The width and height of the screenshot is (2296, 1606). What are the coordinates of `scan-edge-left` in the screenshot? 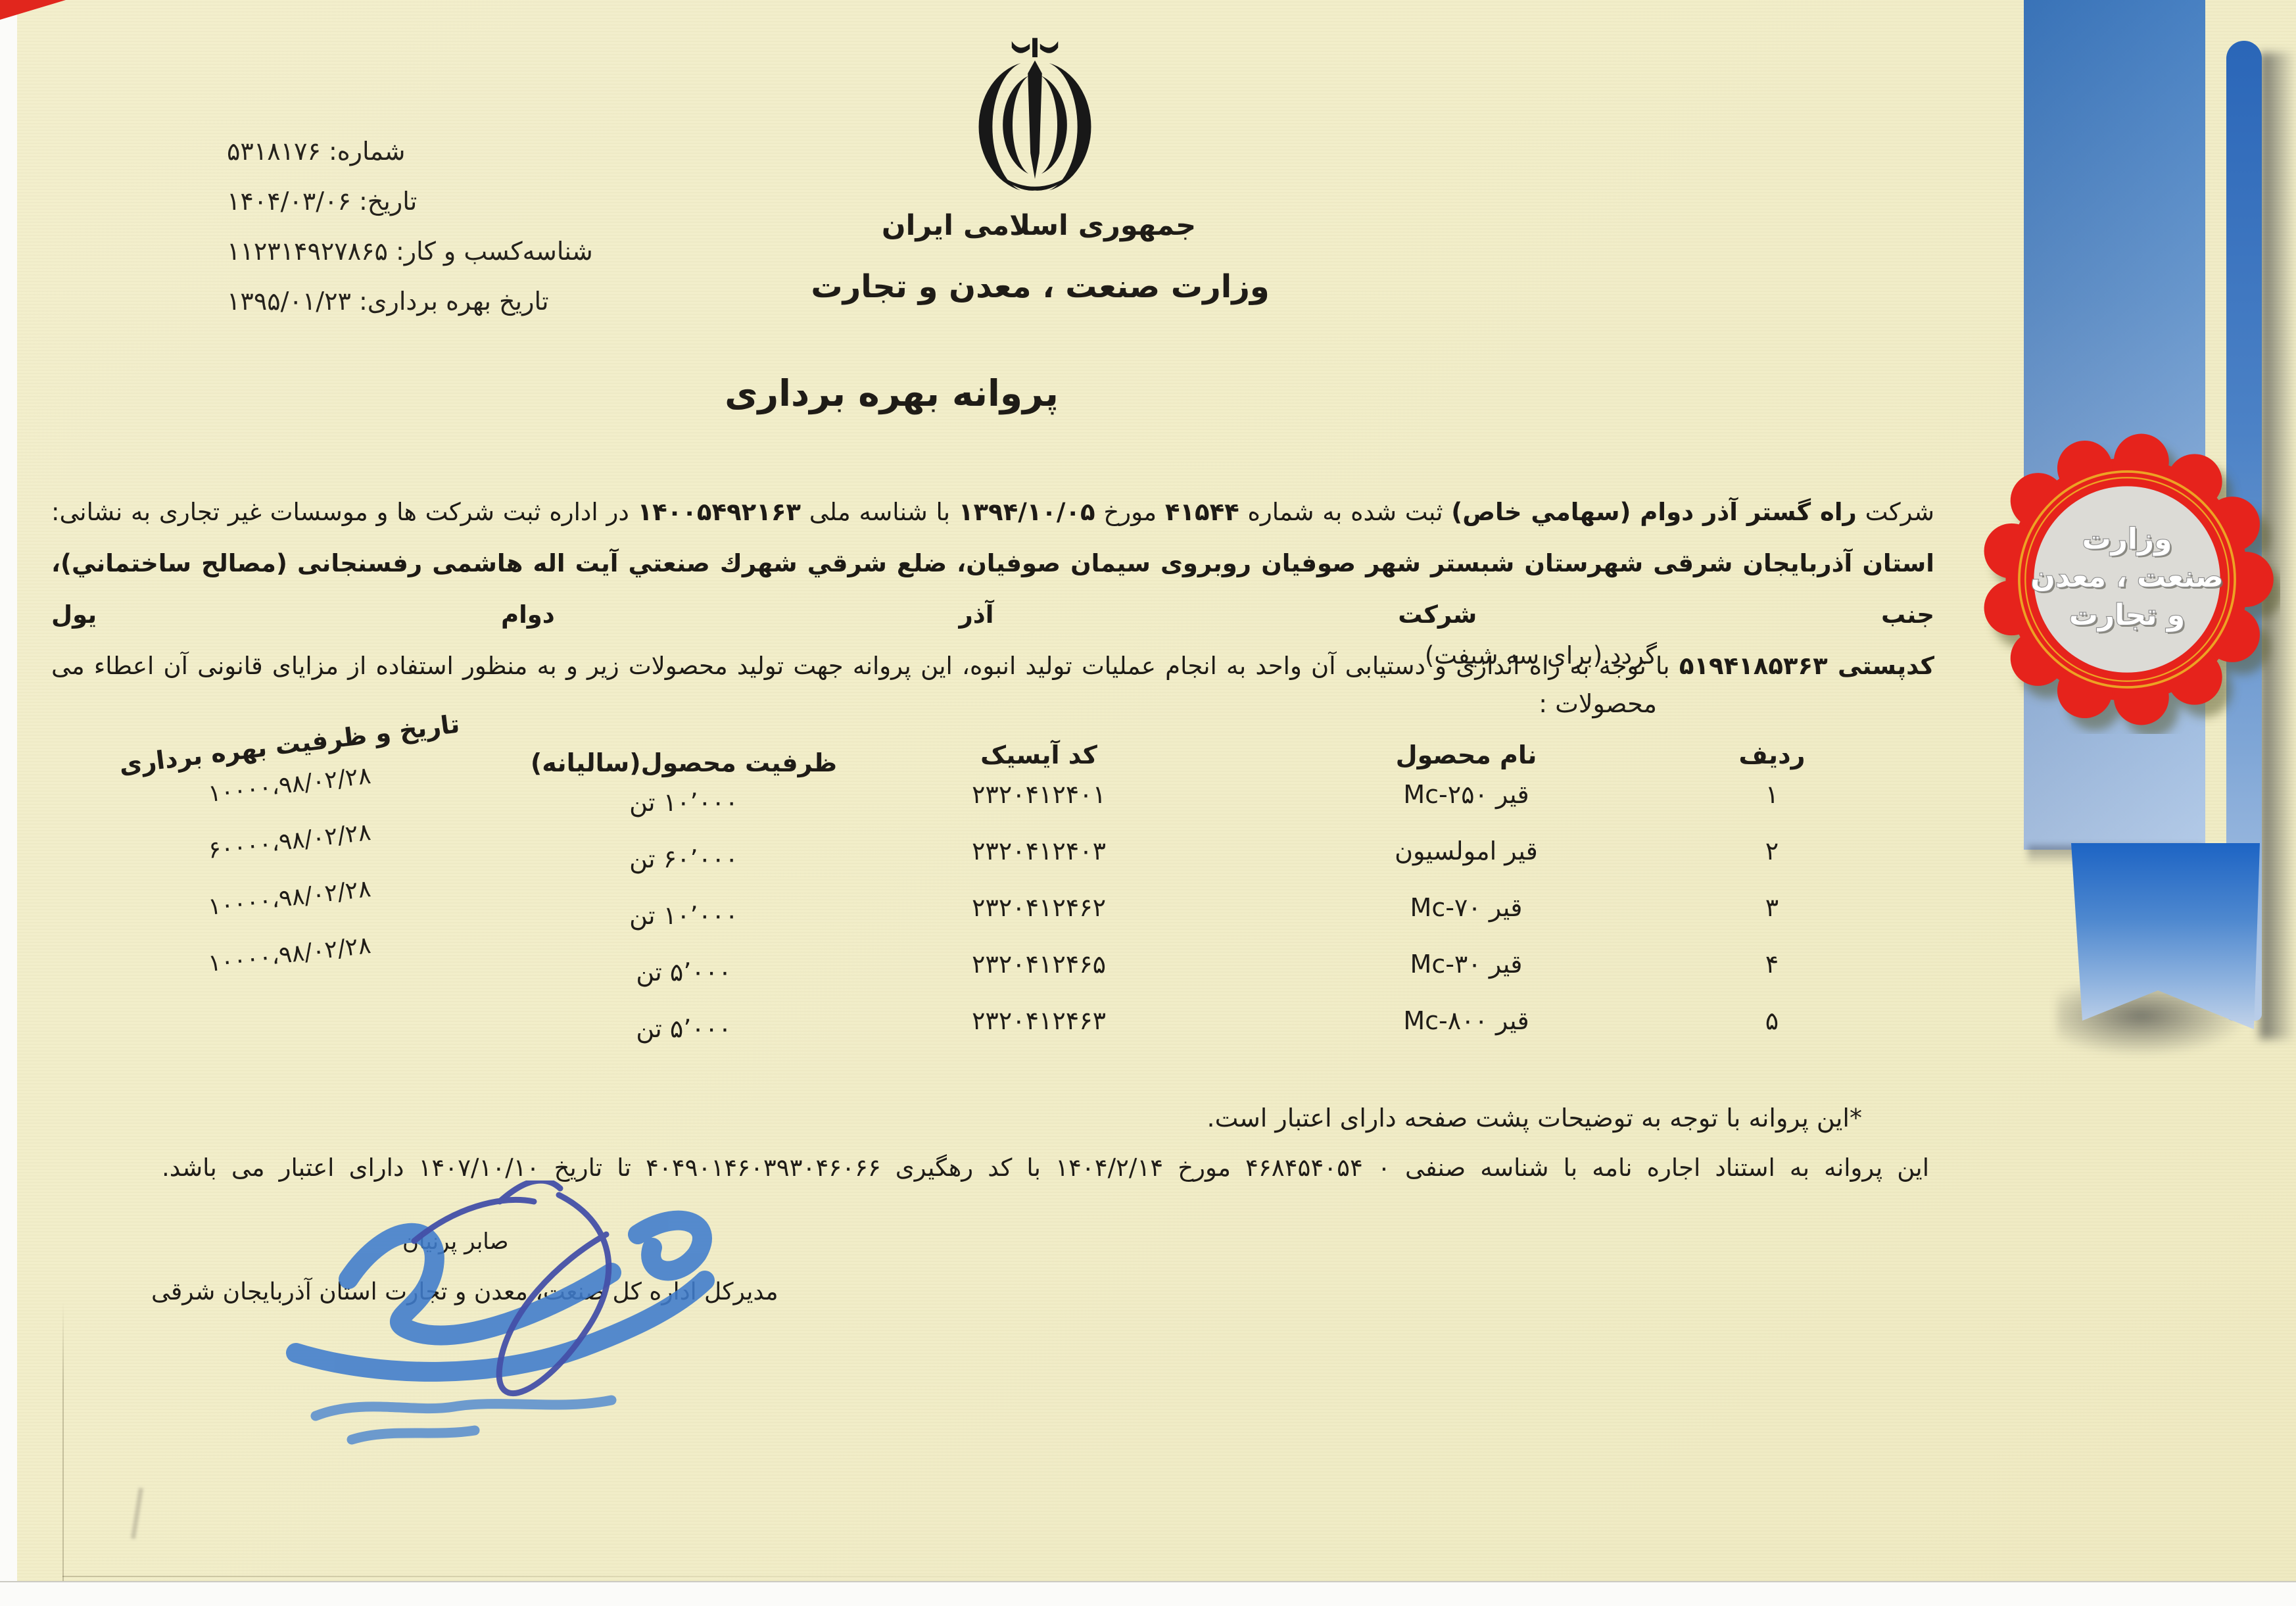 It's located at (8, 803).